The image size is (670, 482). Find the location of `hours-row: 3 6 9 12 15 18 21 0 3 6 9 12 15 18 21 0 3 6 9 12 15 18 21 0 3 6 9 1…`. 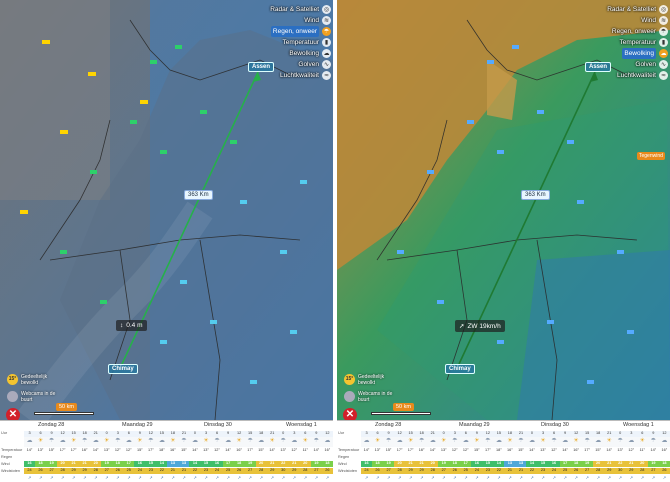

hours-row: 3 6 9 12 15 18 21 0 3 6 9 12 15 18 21 0 3 6 9 12 15 18 21 0 3 6 9 1… is located at coordinates (515, 434).